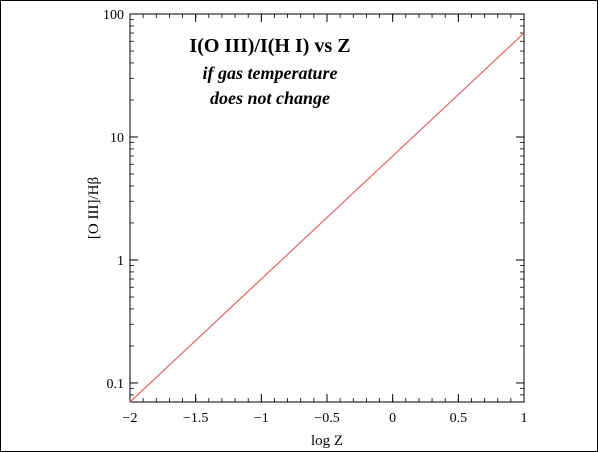 This screenshot has width=598, height=452. Describe the element at coordinates (327, 441) in the screenshot. I see `x-axis-label: log Z` at that location.